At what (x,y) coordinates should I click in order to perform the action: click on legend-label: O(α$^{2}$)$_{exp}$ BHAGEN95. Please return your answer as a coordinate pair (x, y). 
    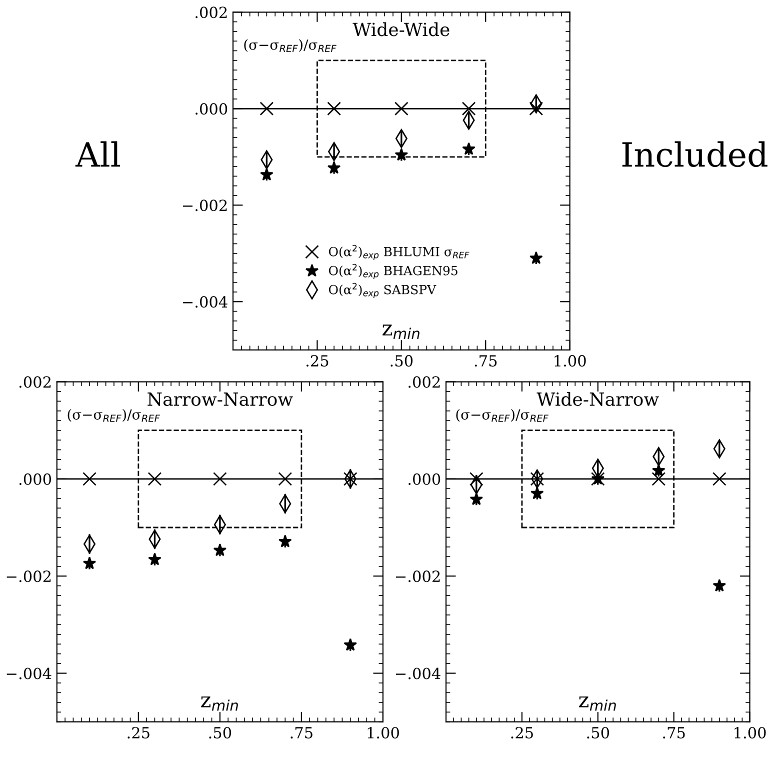
    Looking at the image, I should click on (393, 272).